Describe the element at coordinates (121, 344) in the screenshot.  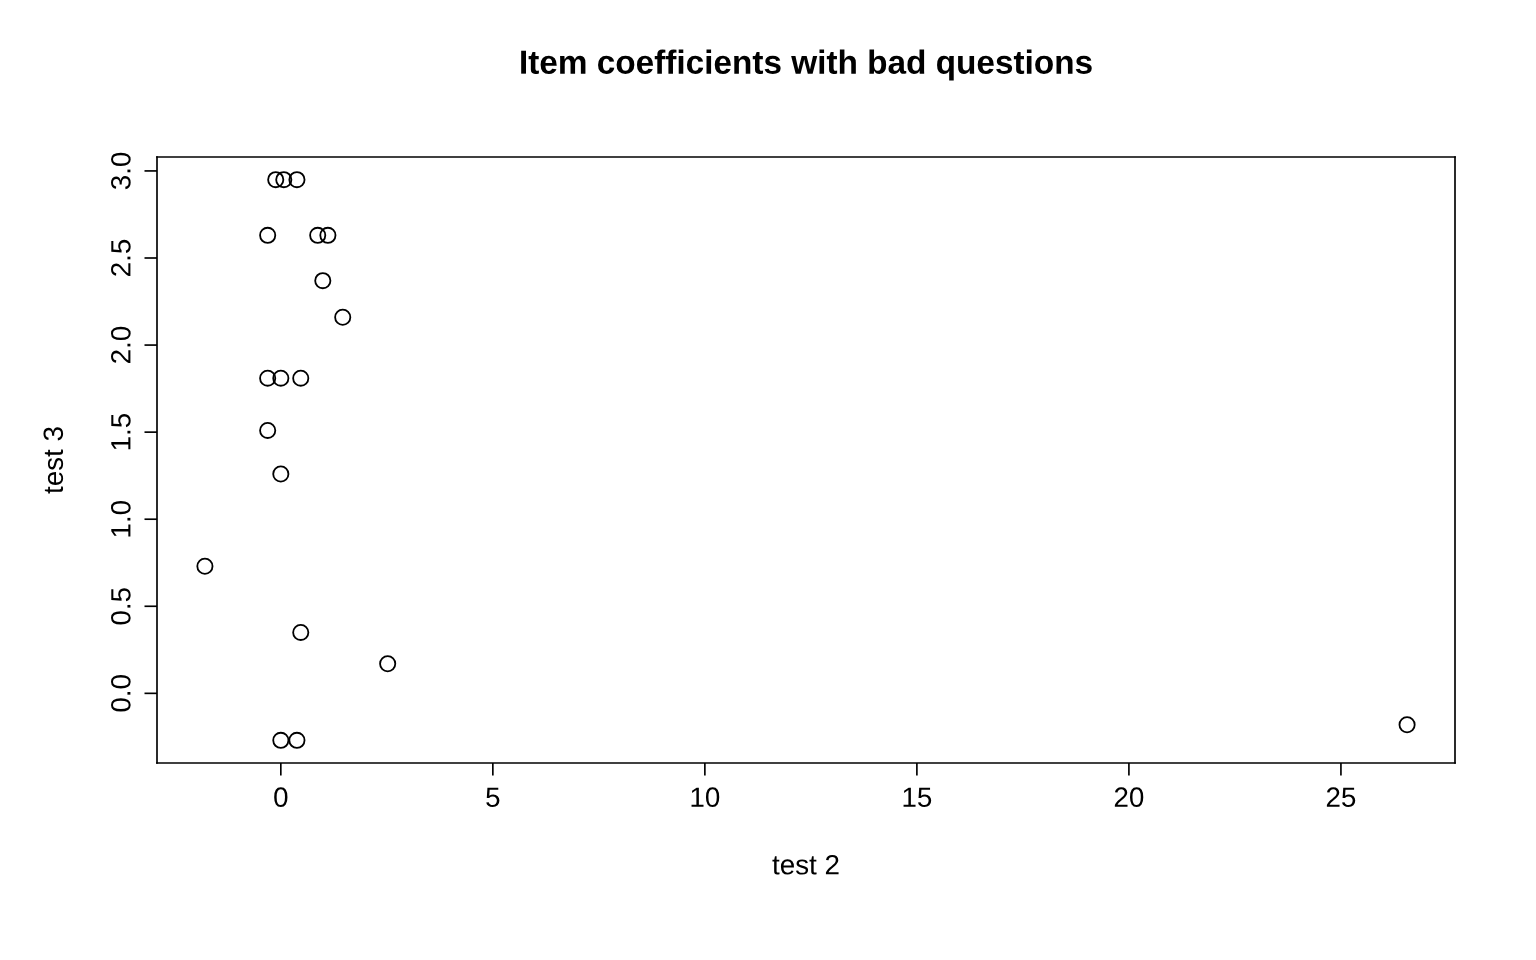
I see `y-tick-label: 2.0` at that location.